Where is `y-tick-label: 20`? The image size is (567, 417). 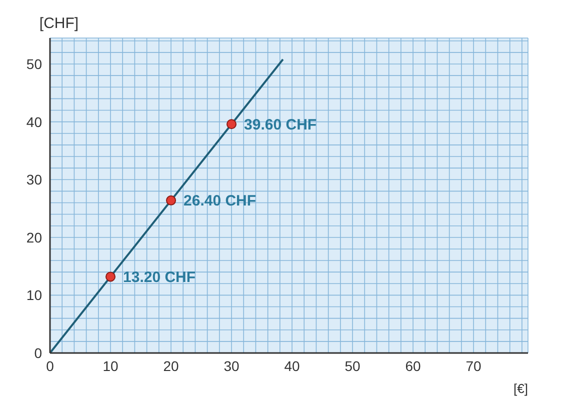 y-tick-label: 20 is located at coordinates (34, 237).